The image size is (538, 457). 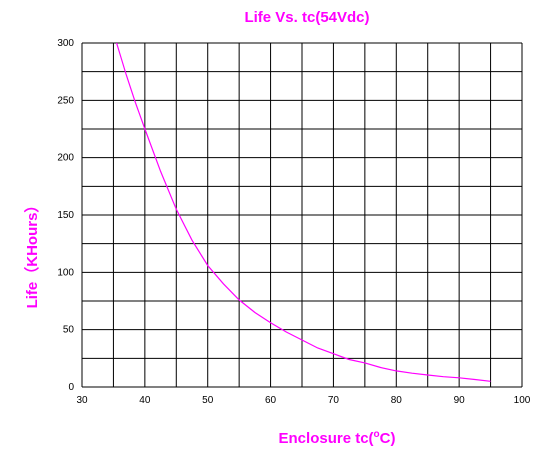 I want to click on x-tick-label: 30, so click(x=82, y=400).